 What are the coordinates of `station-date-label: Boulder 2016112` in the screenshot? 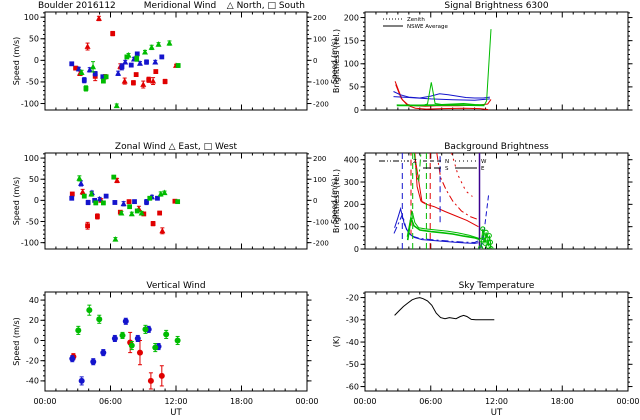 It's located at (77, 6).